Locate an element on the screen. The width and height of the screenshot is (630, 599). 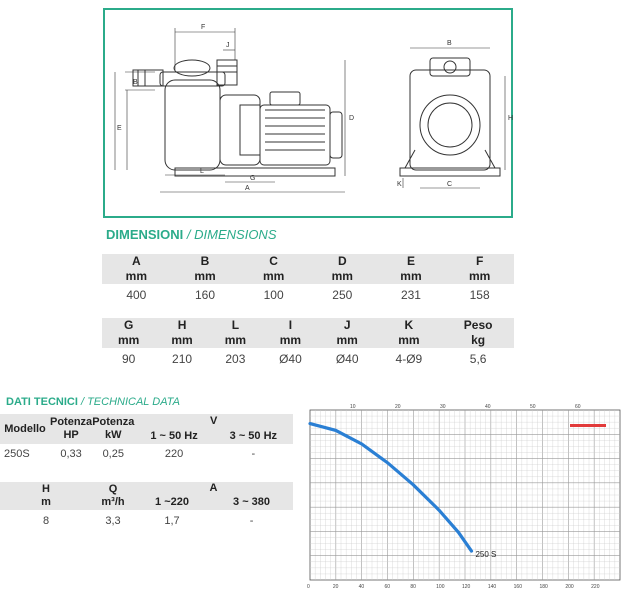
bottom-tick-label: 80 is located at coordinates (413, 587).